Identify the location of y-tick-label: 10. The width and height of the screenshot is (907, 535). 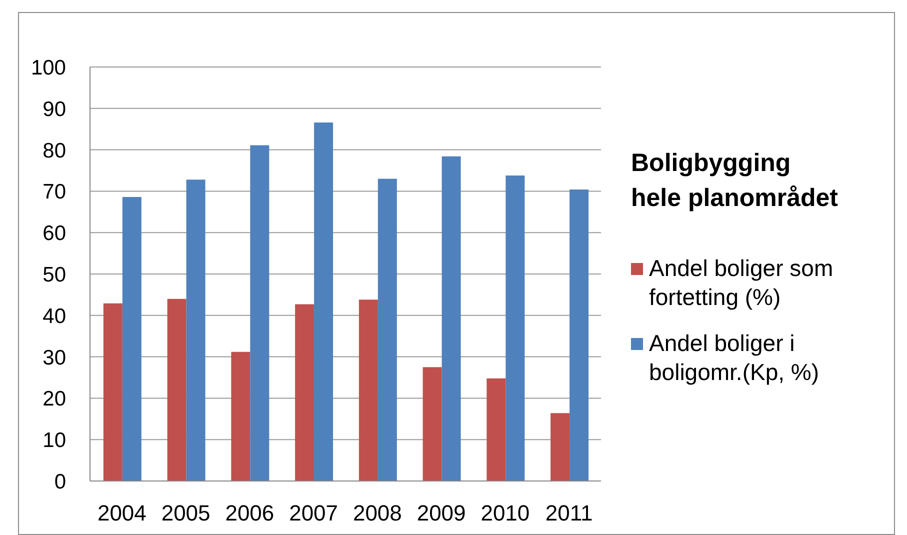
(54, 440).